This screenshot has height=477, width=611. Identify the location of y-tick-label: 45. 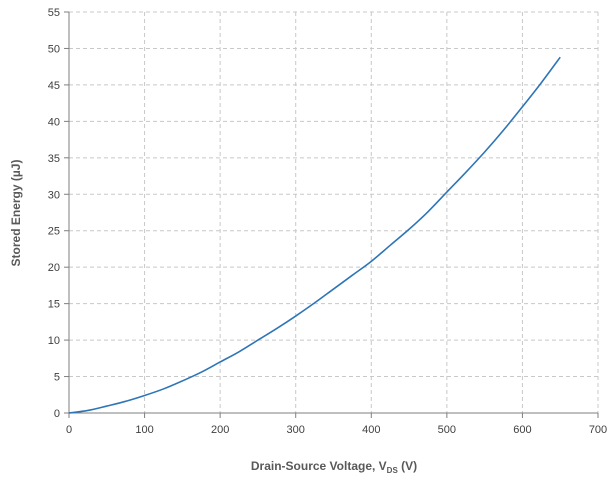
(54, 86).